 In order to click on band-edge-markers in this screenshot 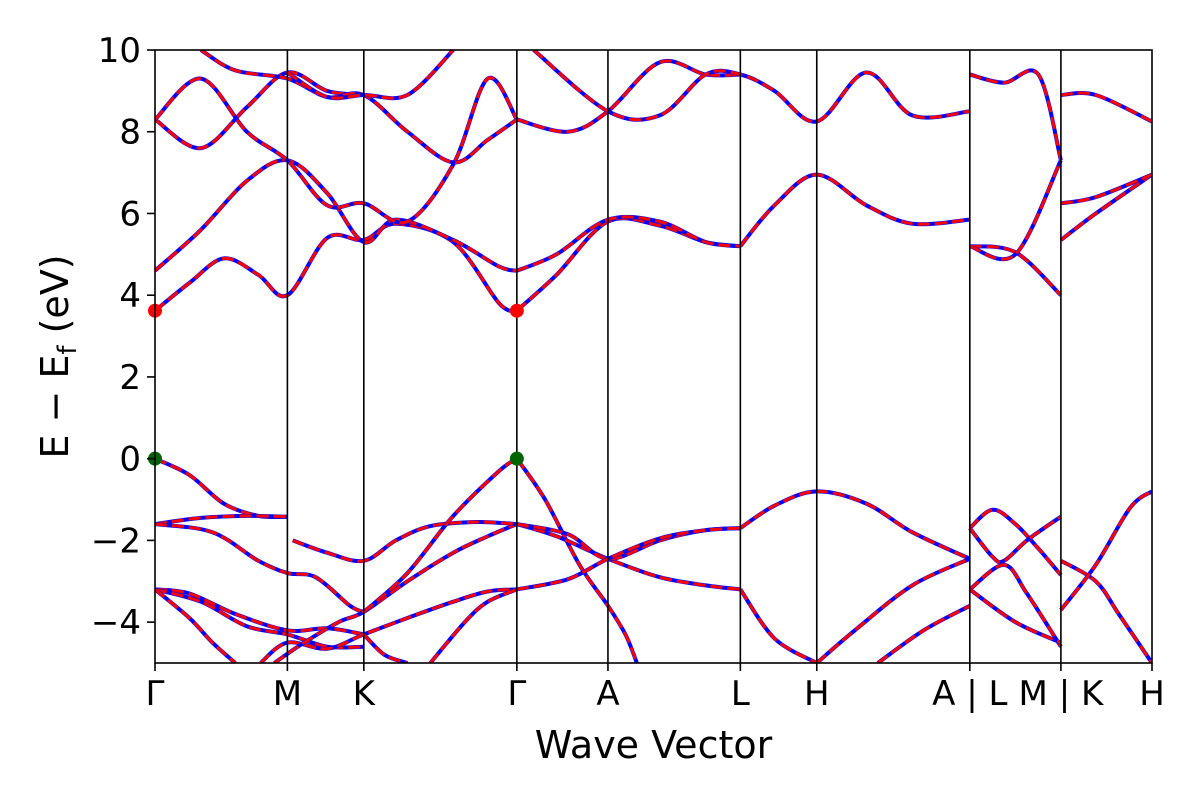, I will do `click(336, 384)`.